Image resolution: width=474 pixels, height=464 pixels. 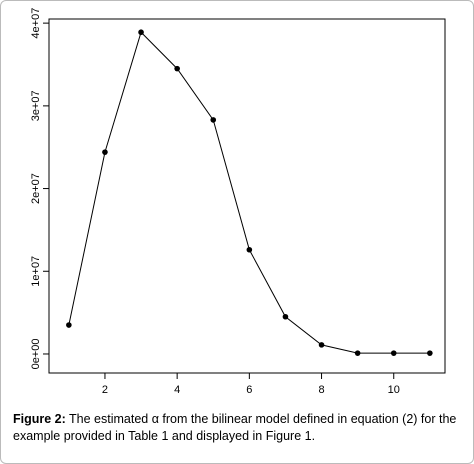 I want to click on y-tick-label: 2e+07, so click(x=36, y=188).